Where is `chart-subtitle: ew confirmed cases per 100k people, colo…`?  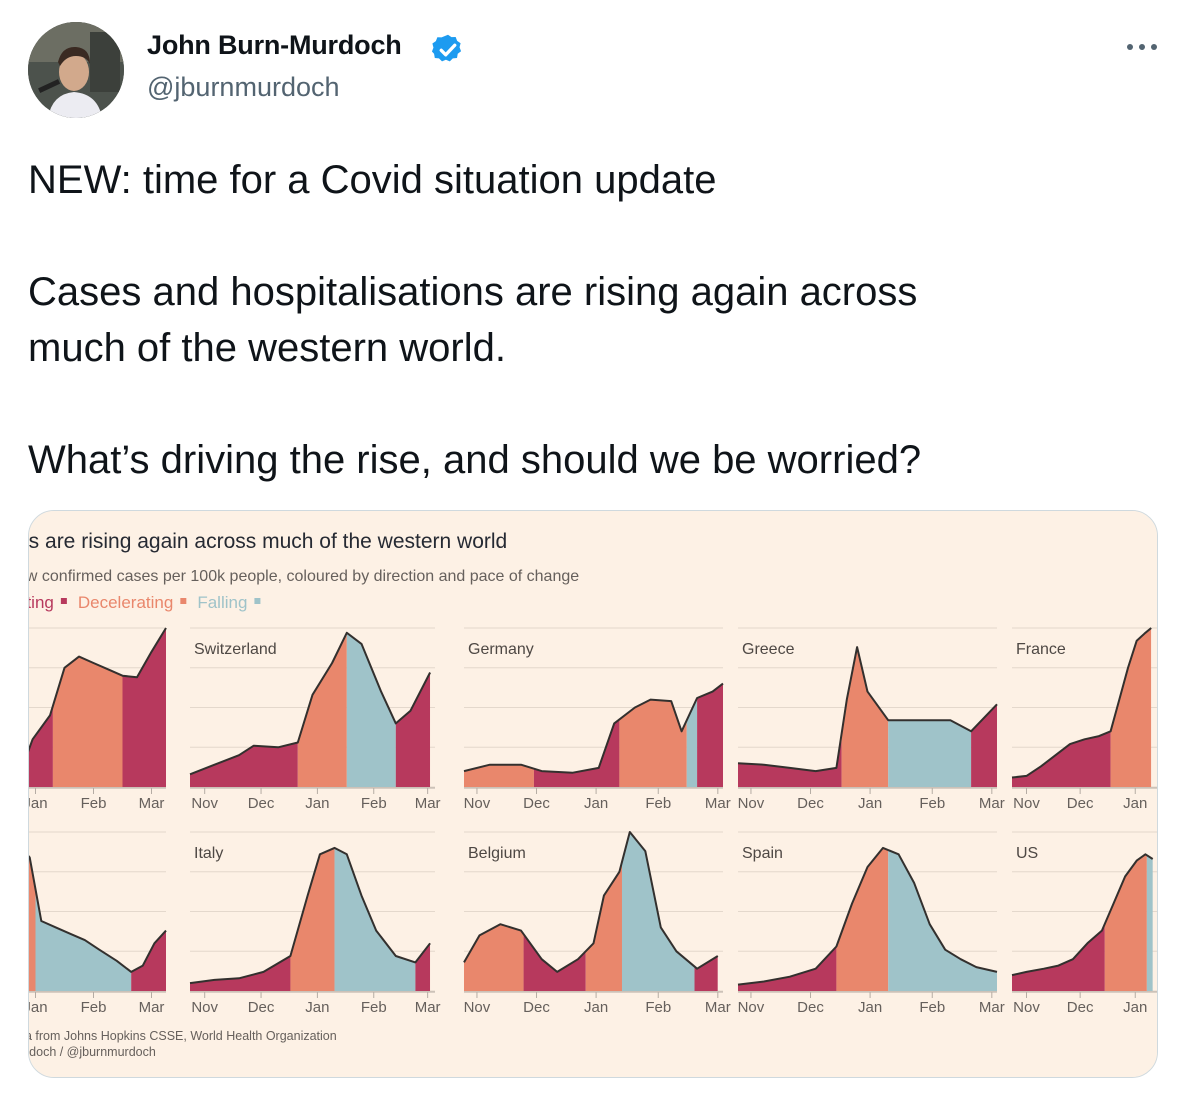
chart-subtitle: ew confirmed cases per 100k people, colo… is located at coordinates (304, 576).